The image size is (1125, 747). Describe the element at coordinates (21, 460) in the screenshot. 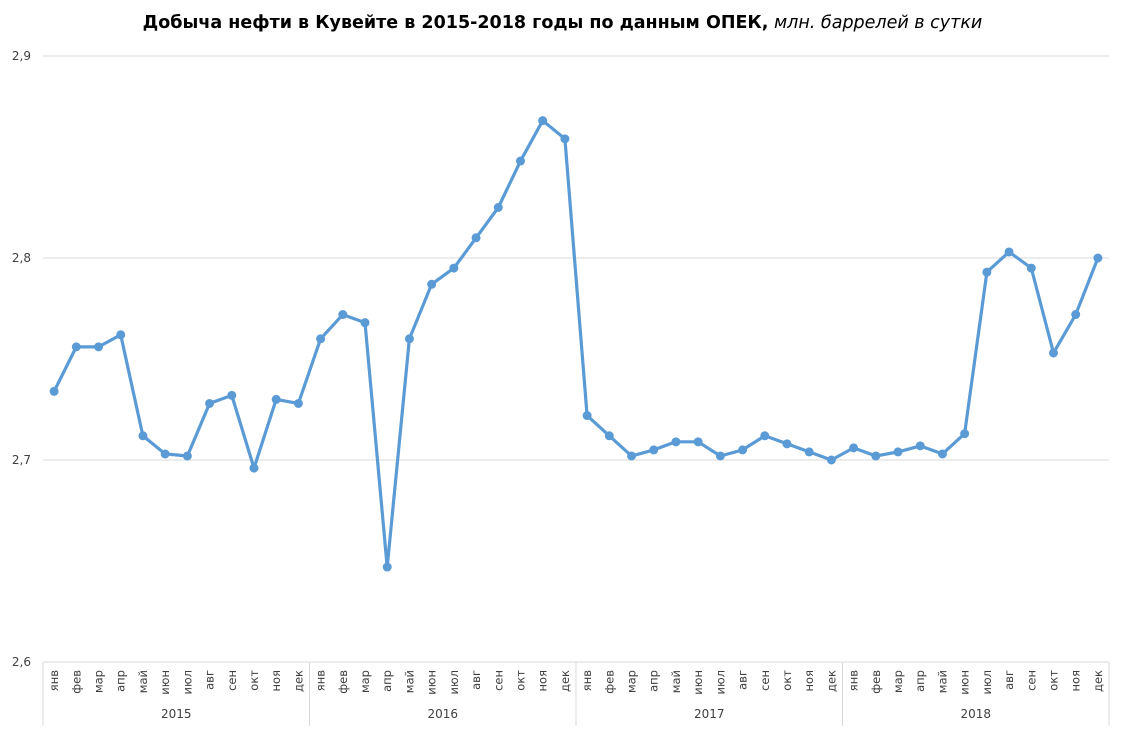

I see `y-tick-label: 2,7` at that location.